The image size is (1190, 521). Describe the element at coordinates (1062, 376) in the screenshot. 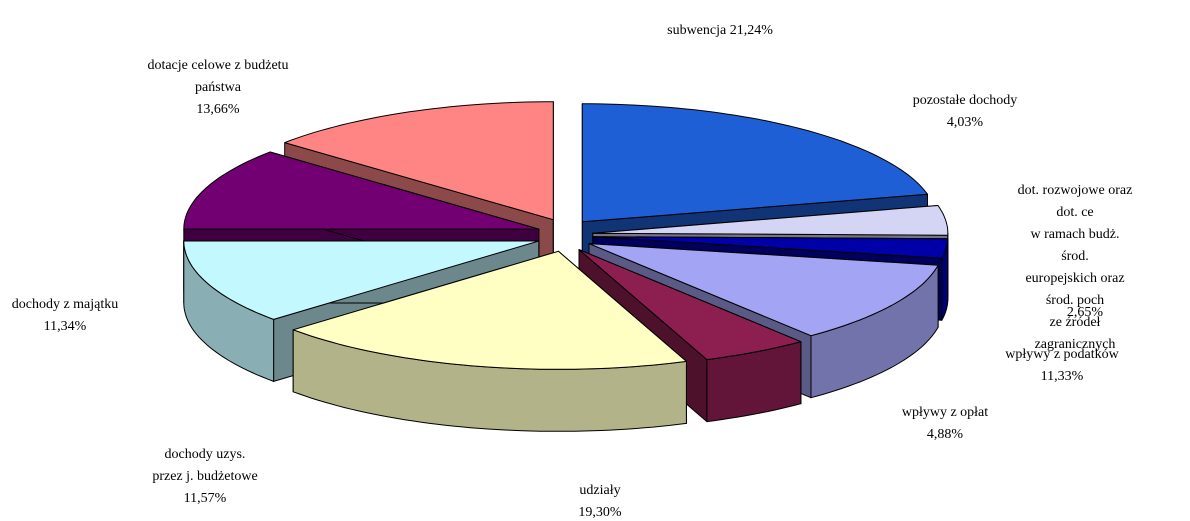

I see `value-label: 11,33%` at that location.